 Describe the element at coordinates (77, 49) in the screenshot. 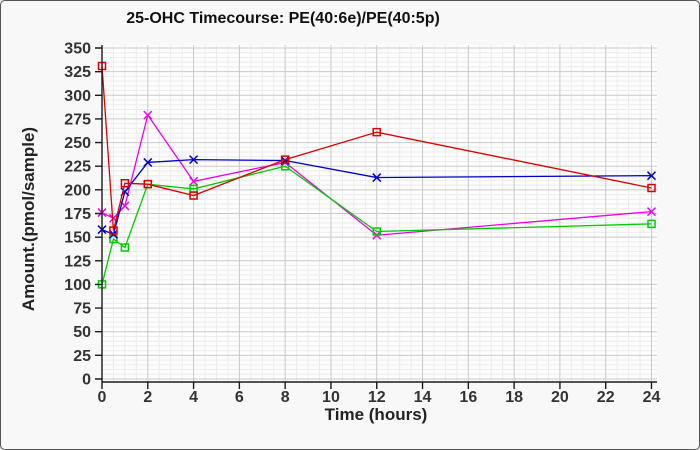

I see `y-tick-label: 350` at that location.